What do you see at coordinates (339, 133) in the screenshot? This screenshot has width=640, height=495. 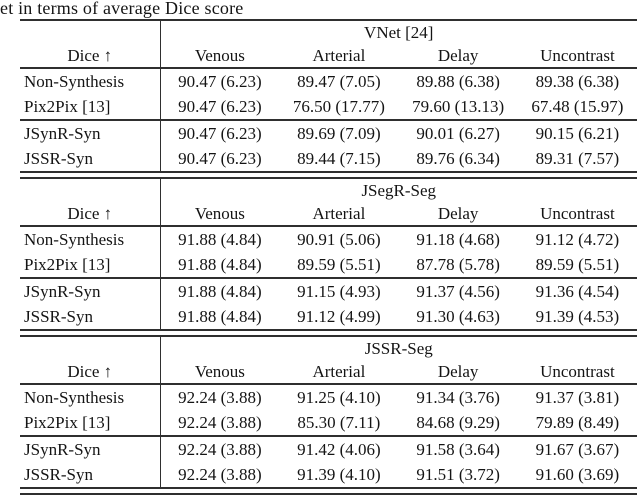 I see `value-cell: 89.69 (7.09)` at bounding box center [339, 133].